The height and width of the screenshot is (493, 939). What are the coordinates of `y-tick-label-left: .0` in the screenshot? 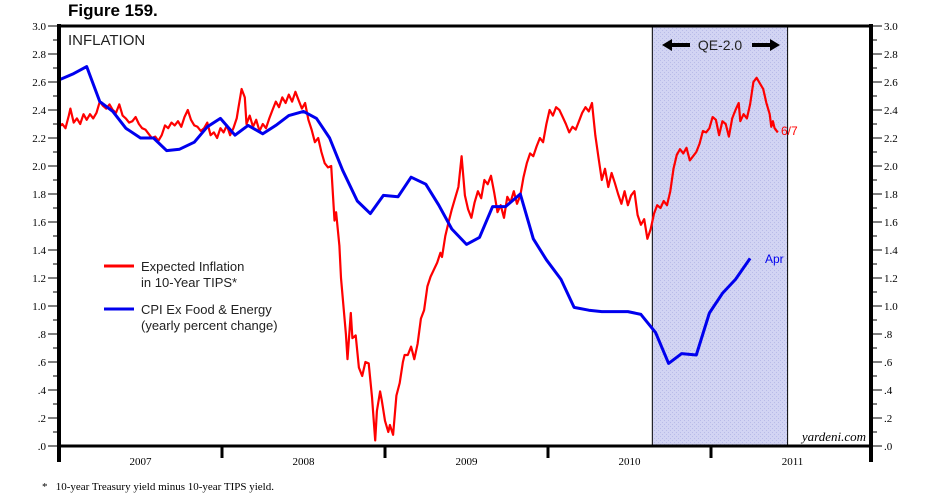 It's located at (42, 447).